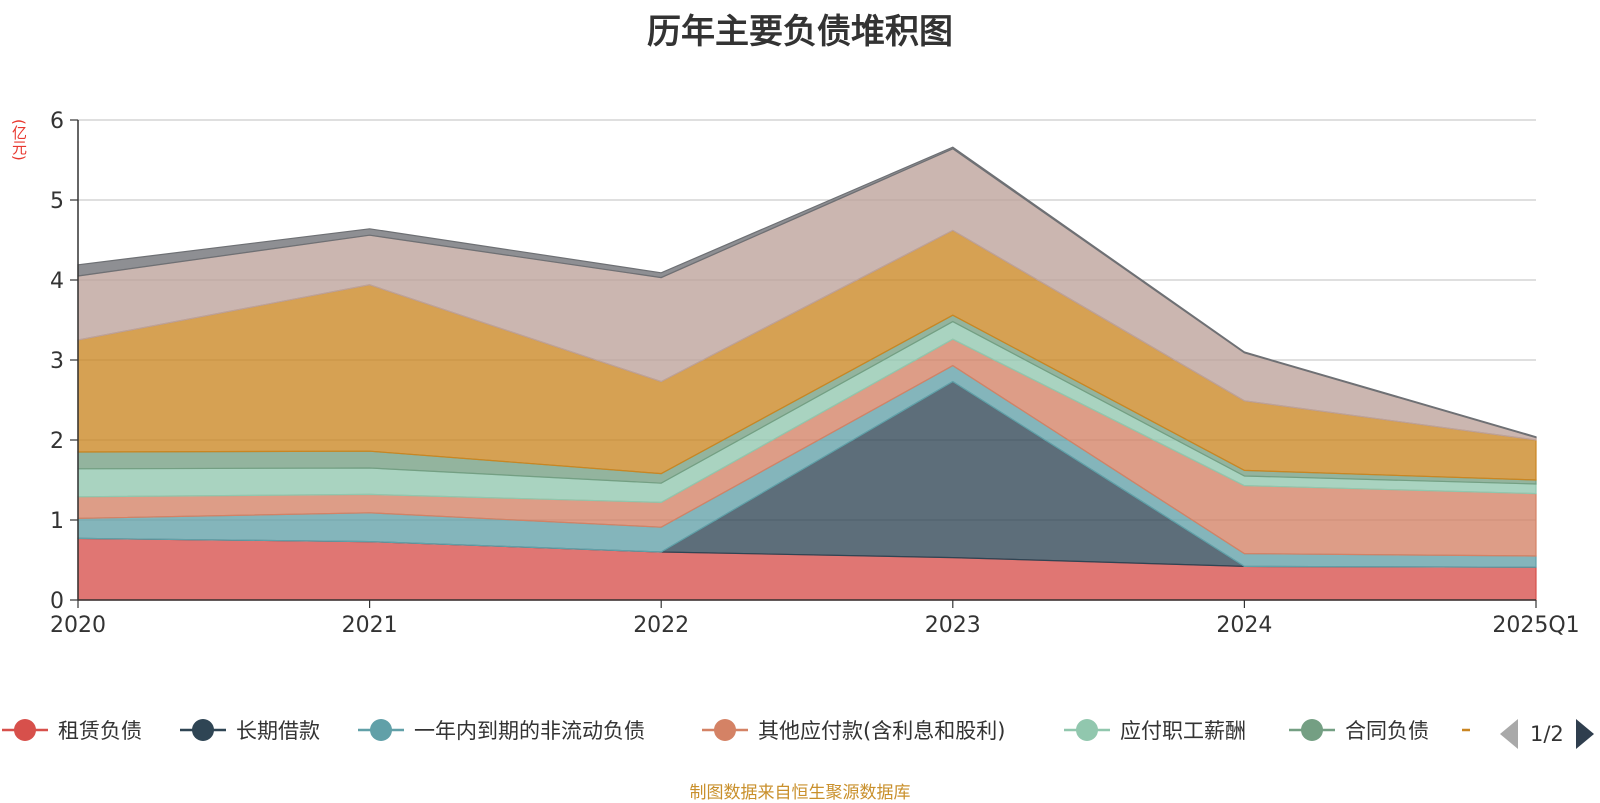 This screenshot has height=803, width=1600. Describe the element at coordinates (1584, 734) in the screenshot. I see `legend-next-page-icon` at that location.